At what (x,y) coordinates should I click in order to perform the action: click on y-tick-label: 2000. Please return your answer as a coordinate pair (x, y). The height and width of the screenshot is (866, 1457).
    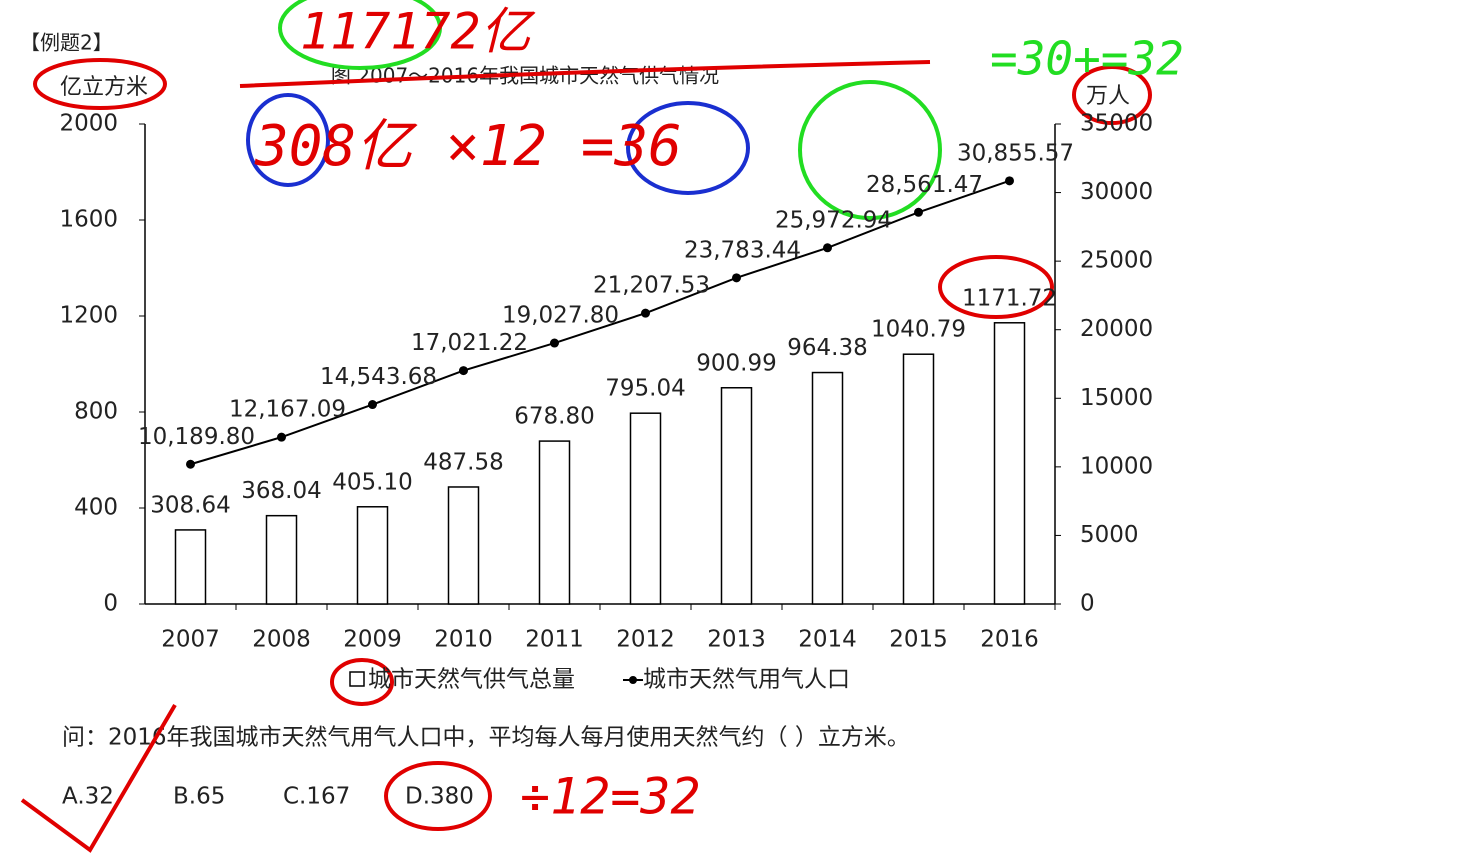
    Looking at the image, I should click on (88, 124).